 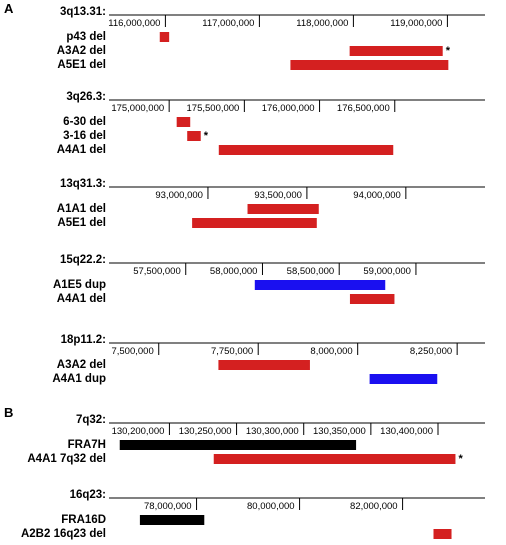 What do you see at coordinates (183, 122) in the screenshot?
I see `feature-bar-6-30-del` at bounding box center [183, 122].